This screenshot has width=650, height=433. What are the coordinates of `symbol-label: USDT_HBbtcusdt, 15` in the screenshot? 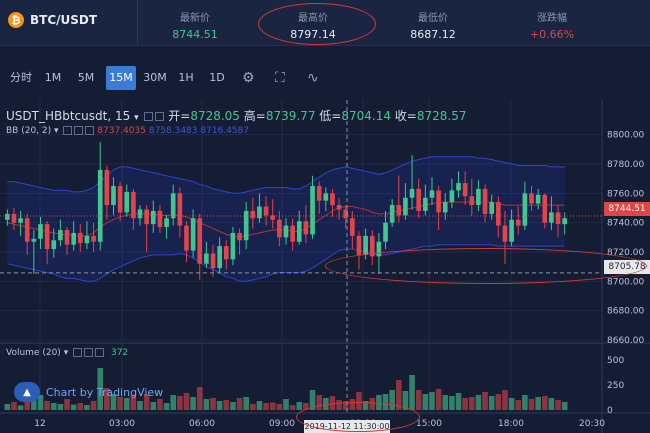 It's located at (68, 116).